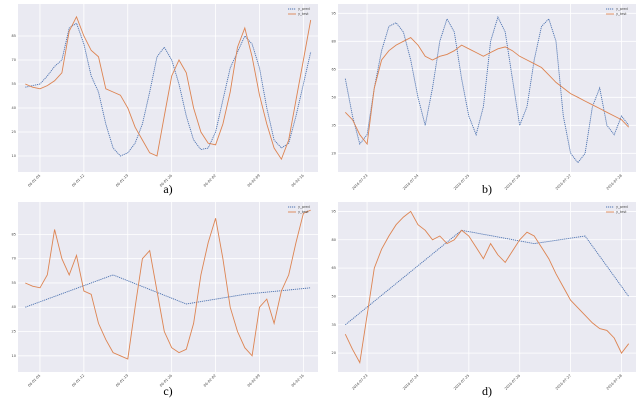 The image size is (640, 406). What do you see at coordinates (487, 391) in the screenshot?
I see `panel-caption: d)` at bounding box center [487, 391].